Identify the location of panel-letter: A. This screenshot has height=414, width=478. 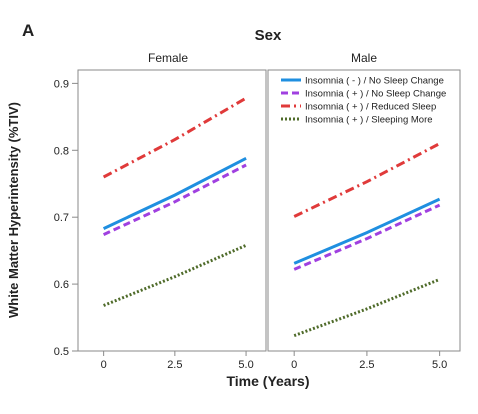
(28, 30).